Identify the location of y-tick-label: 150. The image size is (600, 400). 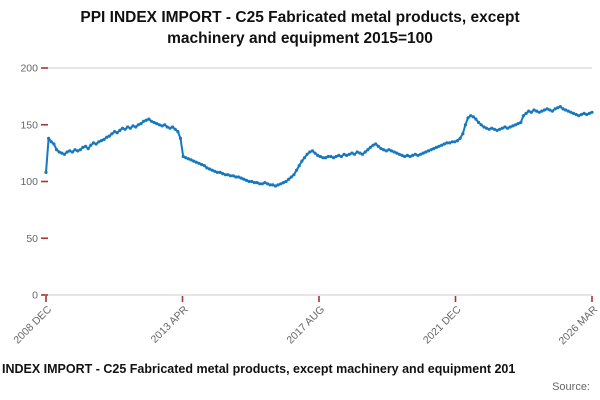
(29, 125).